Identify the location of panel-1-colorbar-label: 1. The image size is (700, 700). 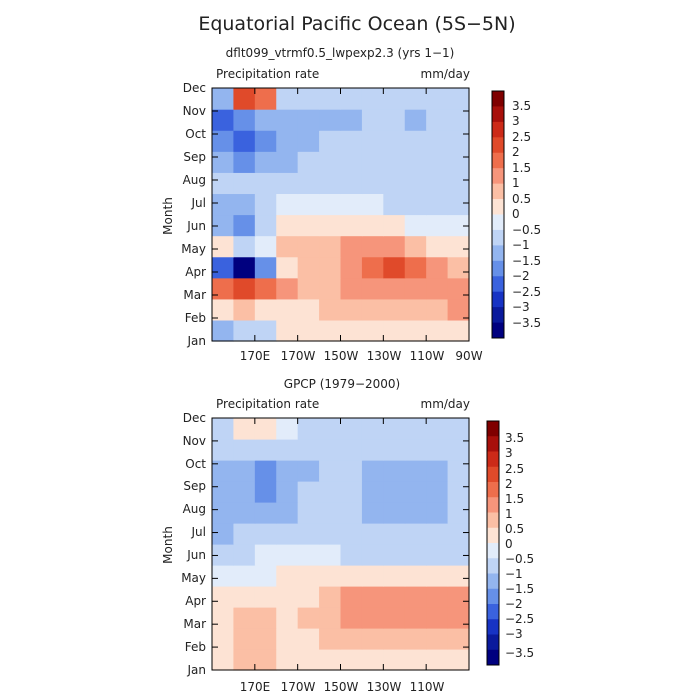
(516, 183).